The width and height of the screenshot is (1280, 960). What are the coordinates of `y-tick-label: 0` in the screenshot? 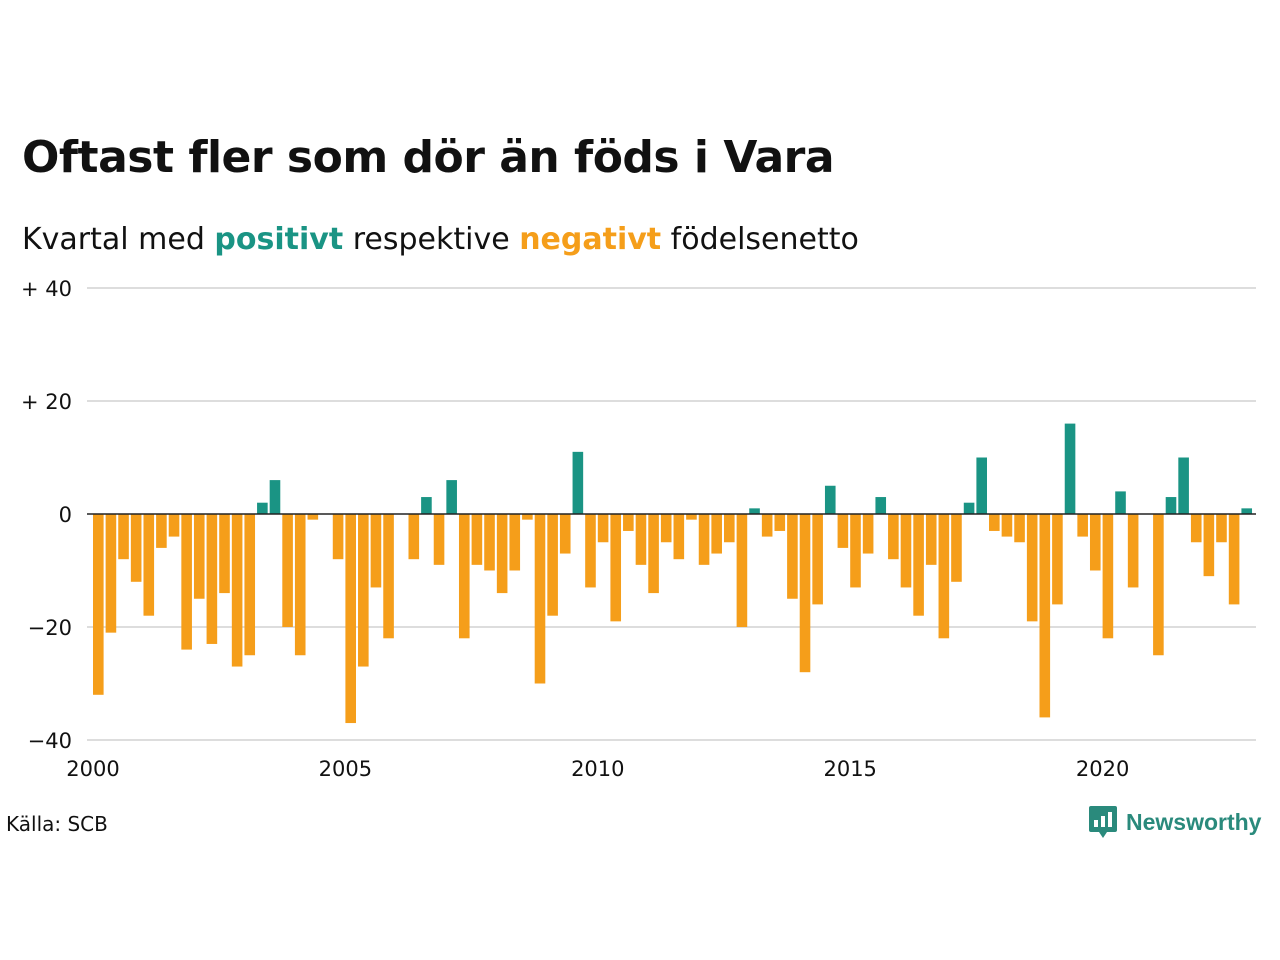 It's located at (65, 515).